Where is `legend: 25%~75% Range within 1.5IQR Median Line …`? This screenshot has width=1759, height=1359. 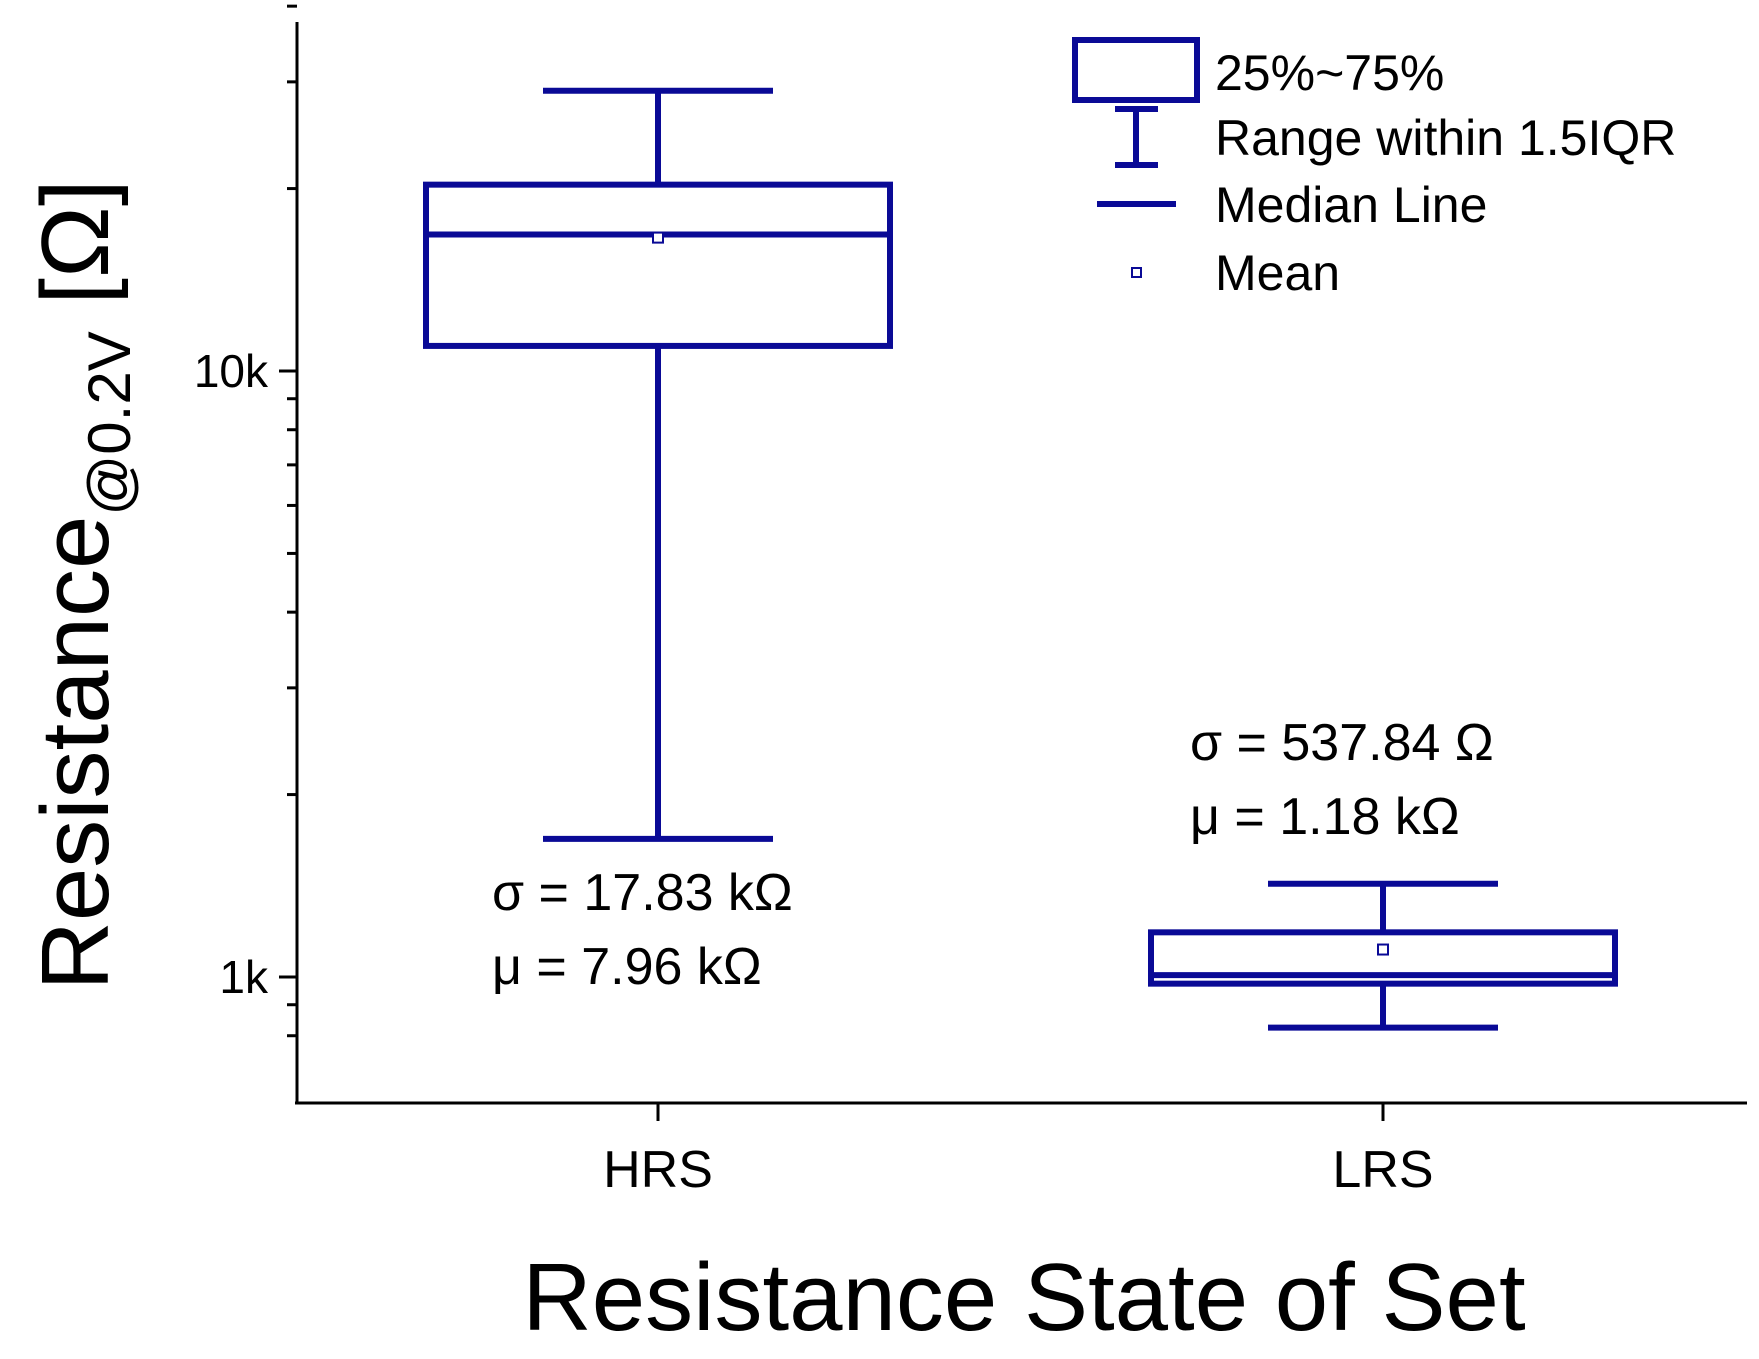
legend: 25%~75% Range within 1.5IQR Median Line … is located at coordinates (1374, 169).